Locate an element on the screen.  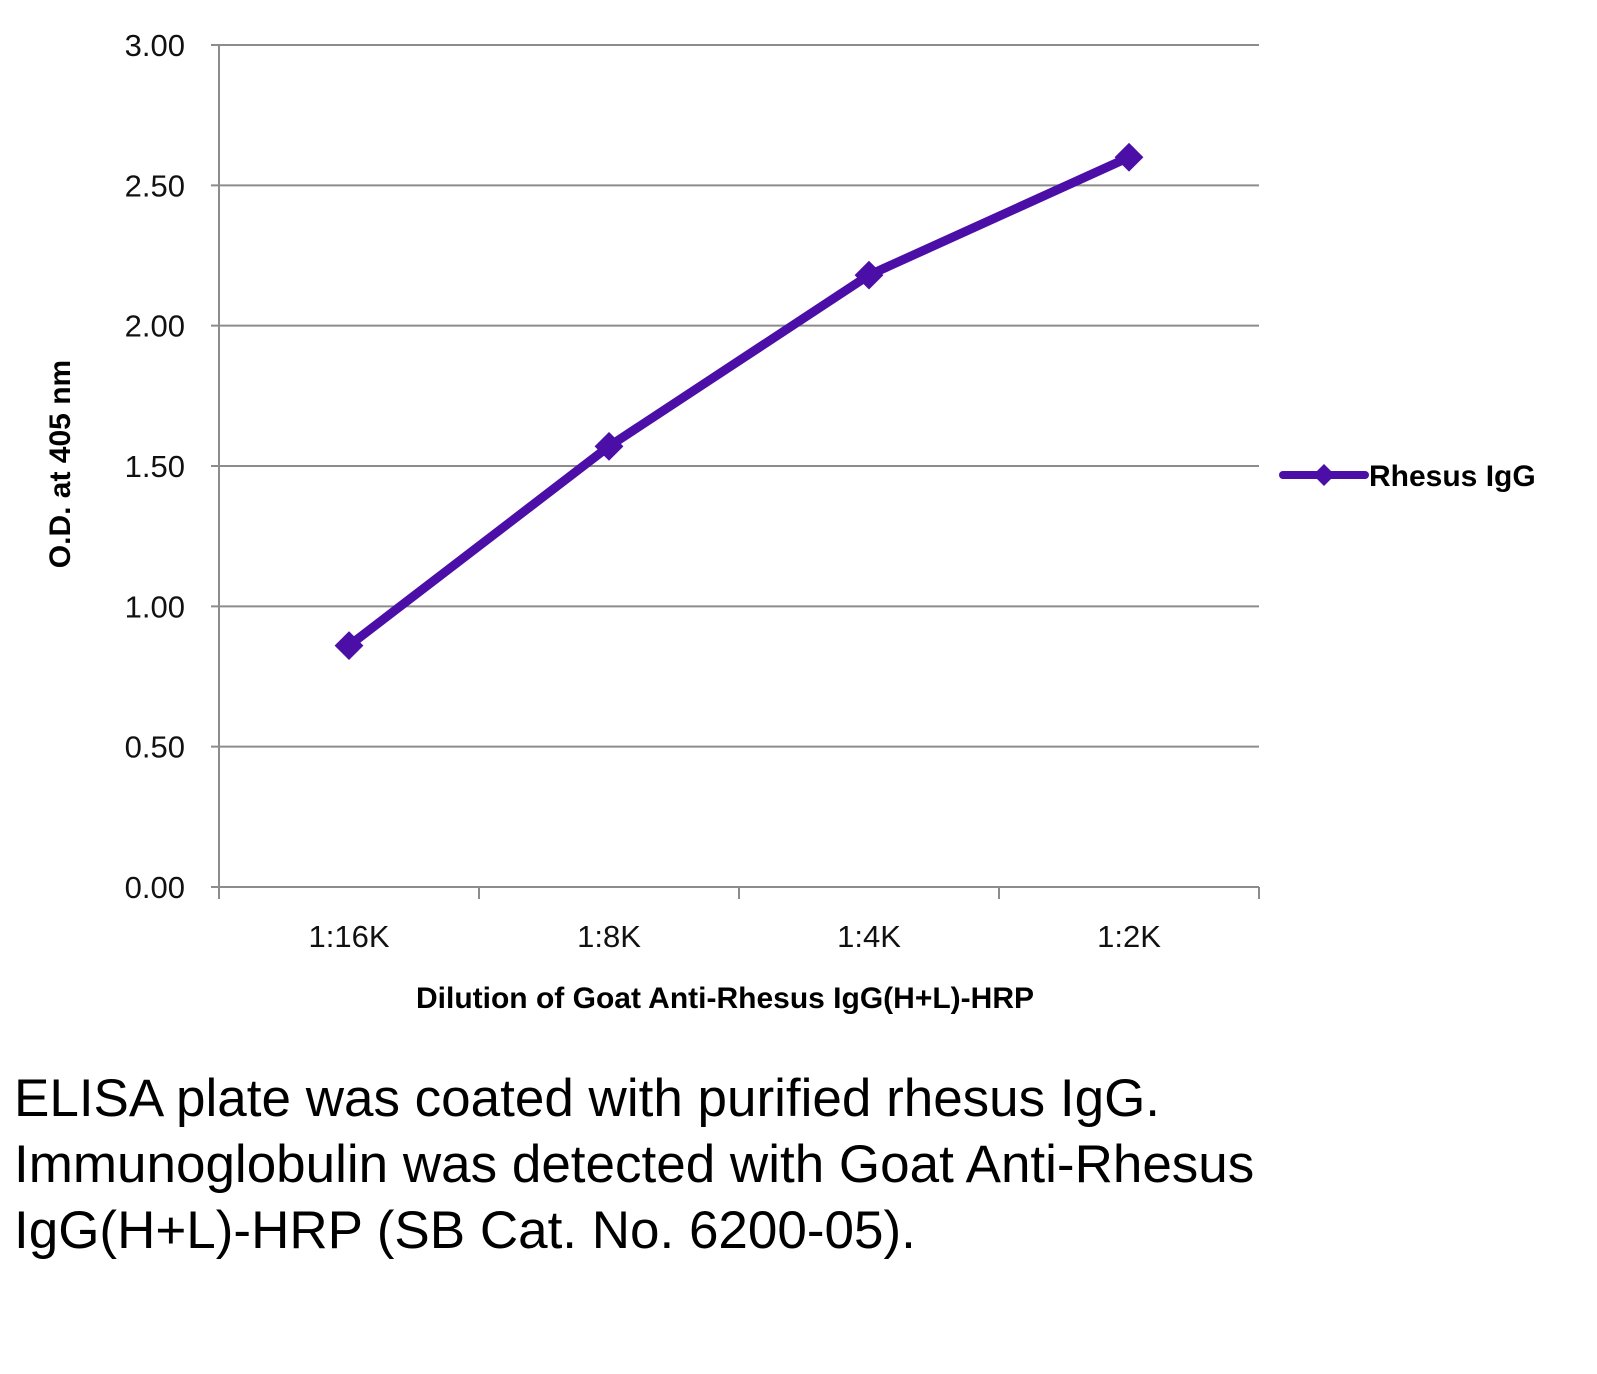
legend: Rhesus IgG is located at coordinates (1407, 476).